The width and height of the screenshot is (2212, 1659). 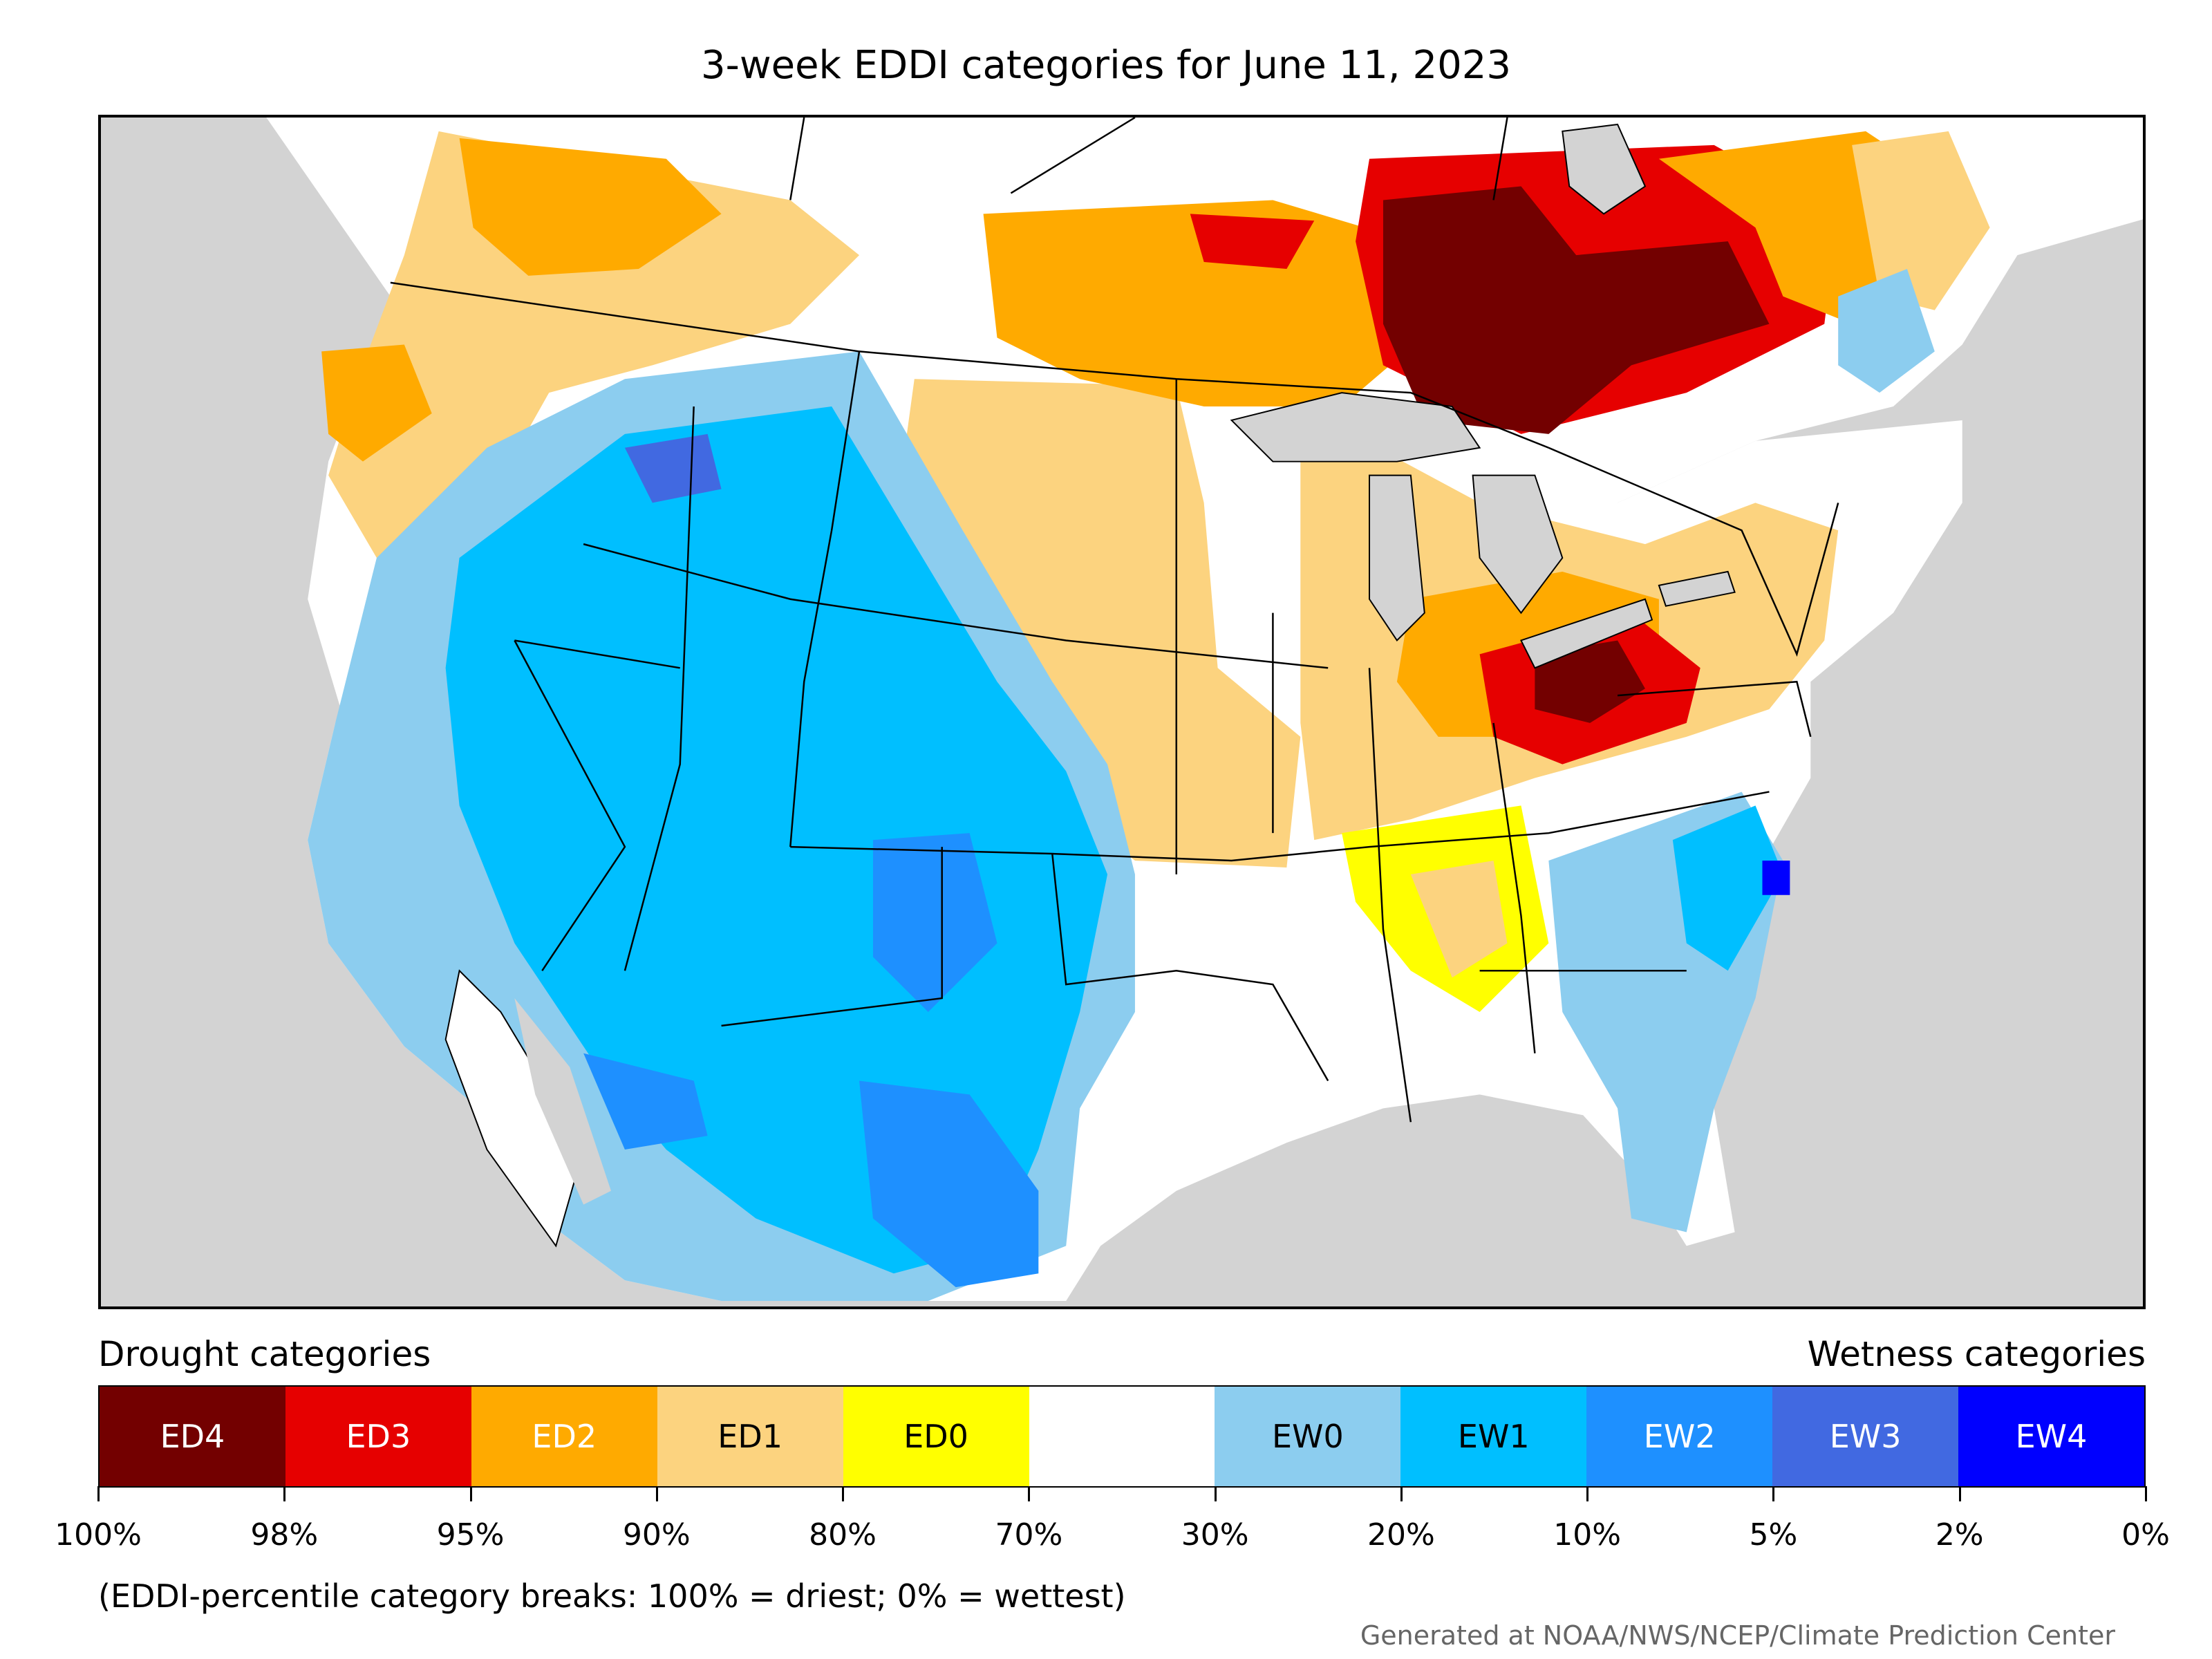 I want to click on drought-categories-label: Drought categories, so click(x=264, y=1354).